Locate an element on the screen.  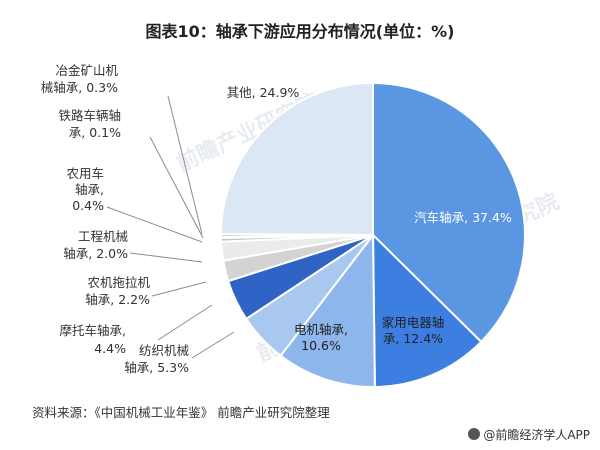
slice-label: 农机拖拉机轴承, 2.2% is located at coordinates (117, 291).